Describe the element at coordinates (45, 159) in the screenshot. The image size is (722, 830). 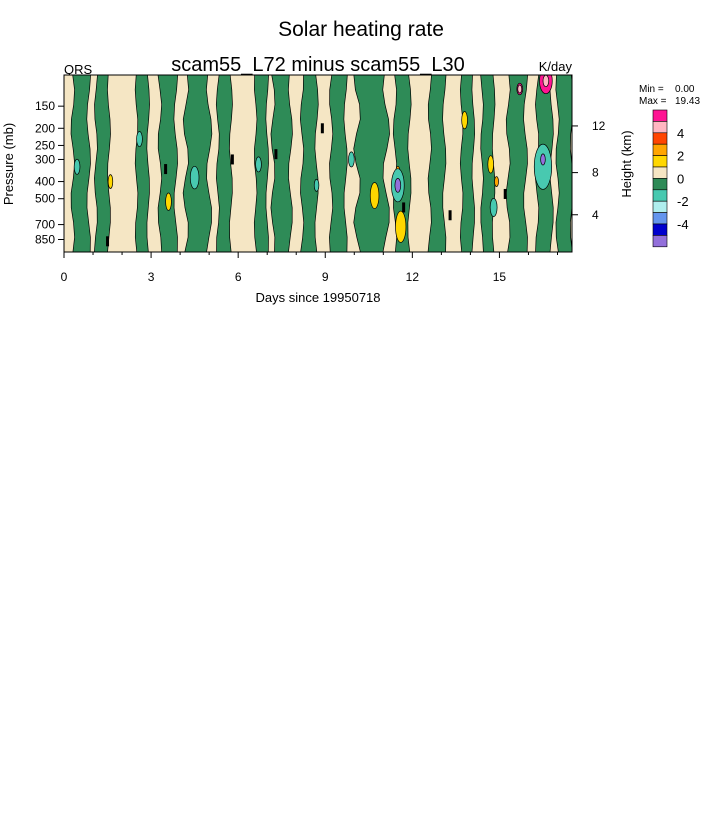
I see `y-tick-label: 300` at that location.